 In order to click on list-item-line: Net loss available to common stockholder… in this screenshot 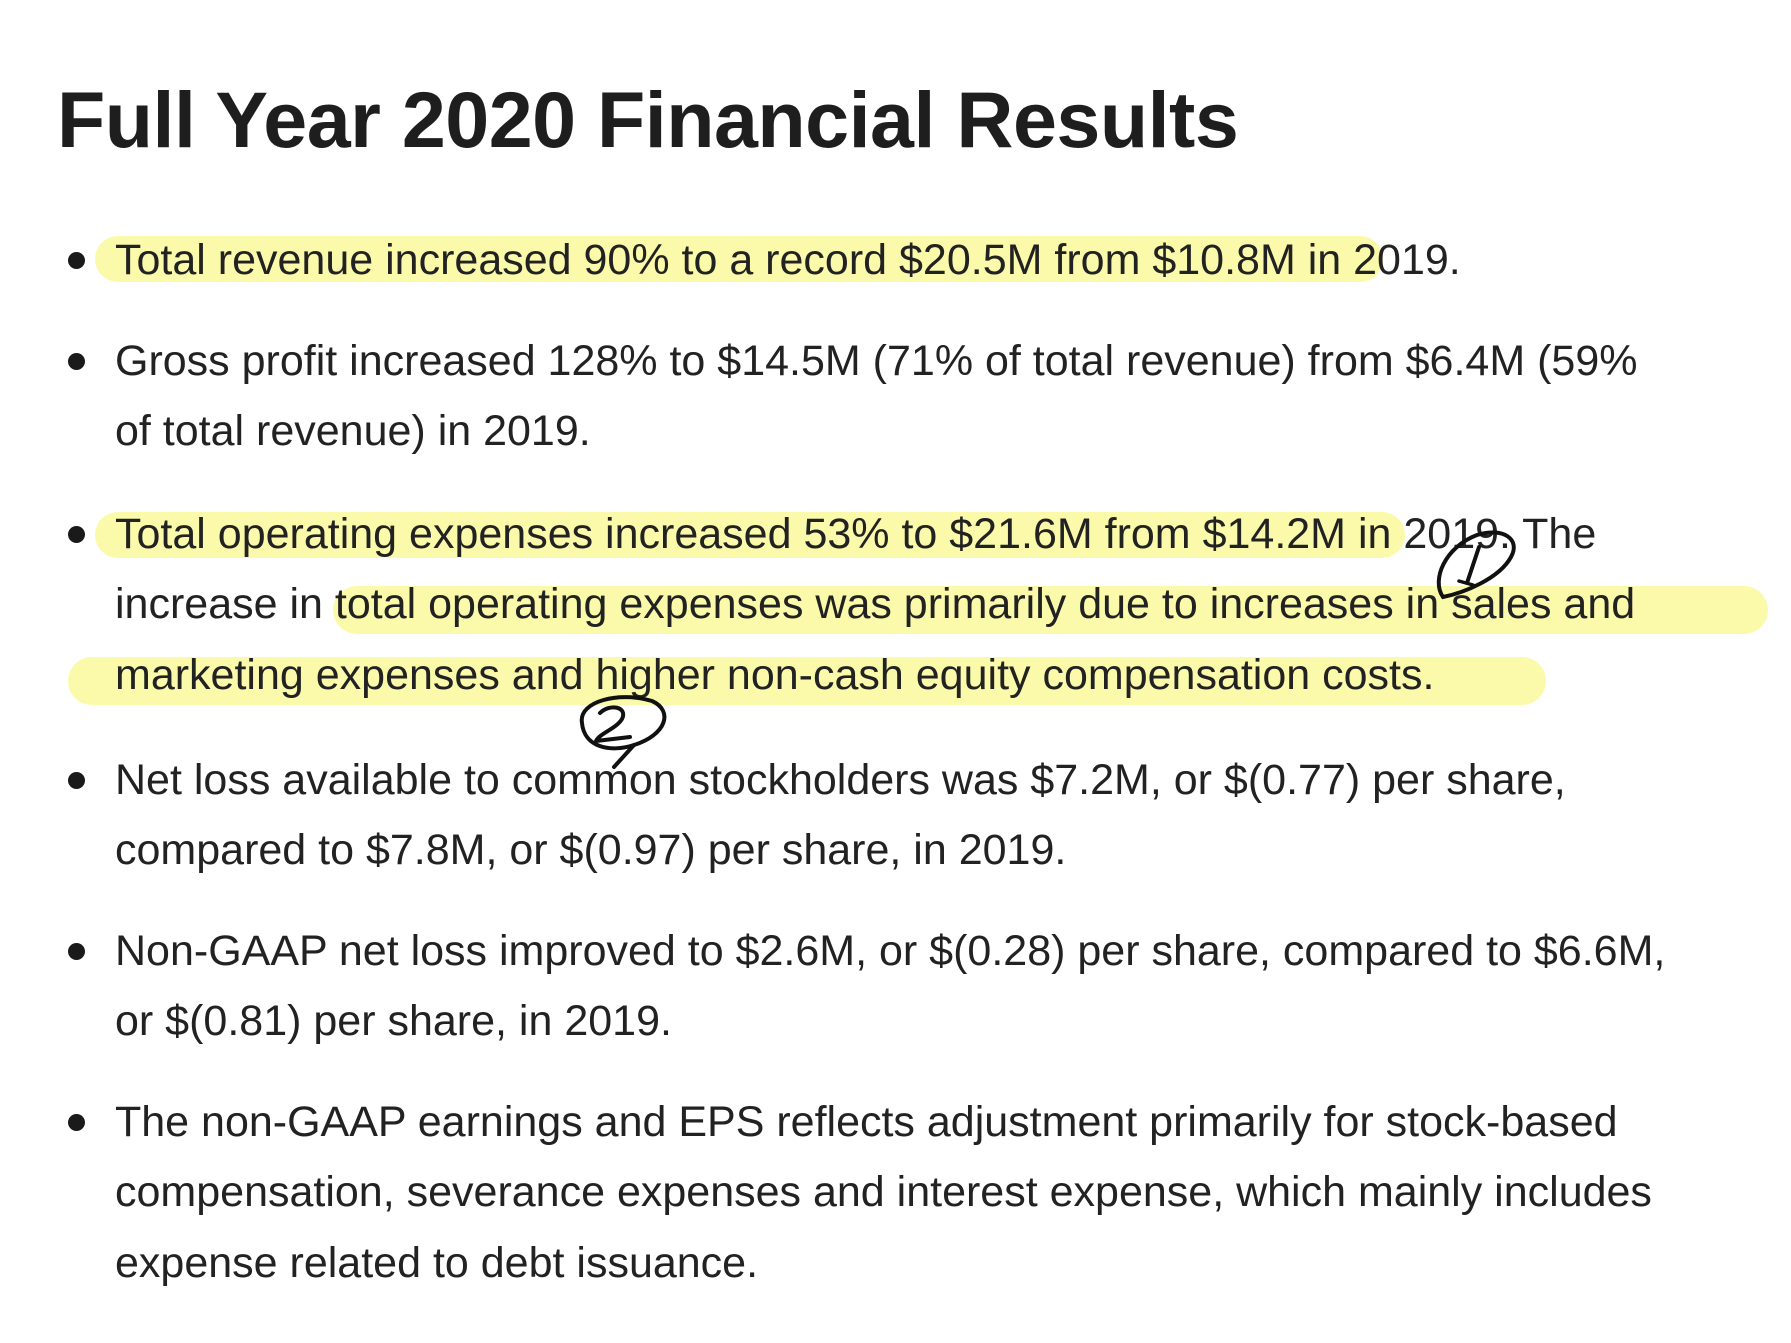, I will do `click(840, 780)`.